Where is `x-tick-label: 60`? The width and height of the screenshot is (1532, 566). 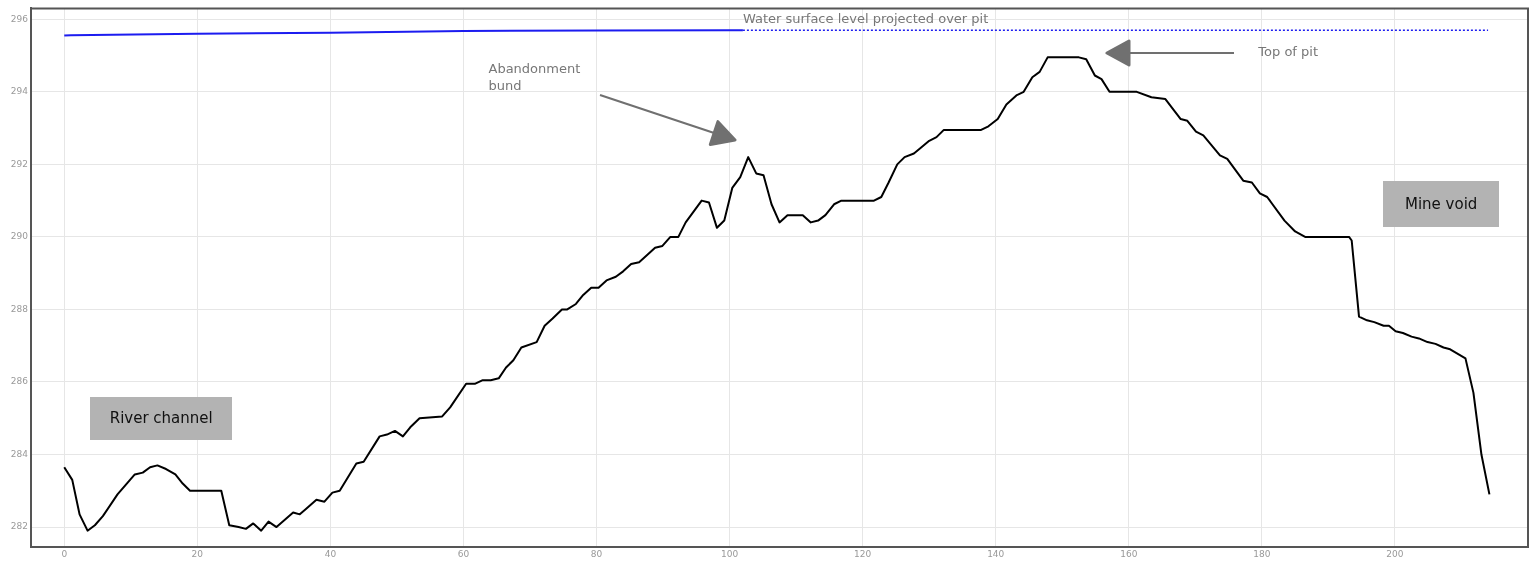 x-tick-label: 60 is located at coordinates (463, 553).